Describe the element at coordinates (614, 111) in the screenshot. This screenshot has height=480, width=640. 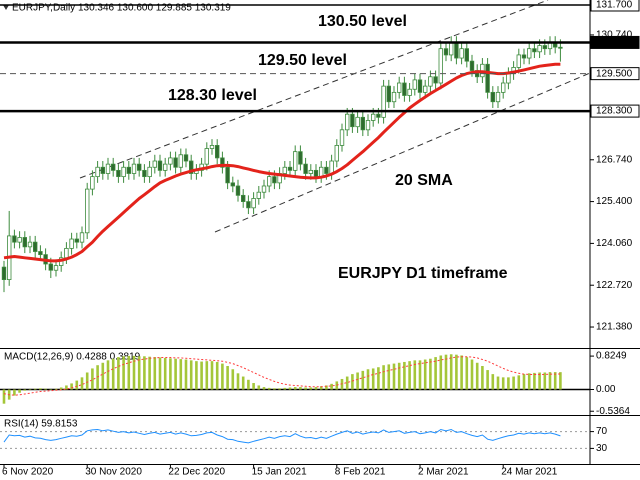
I see `level-label: 128.300` at that location.